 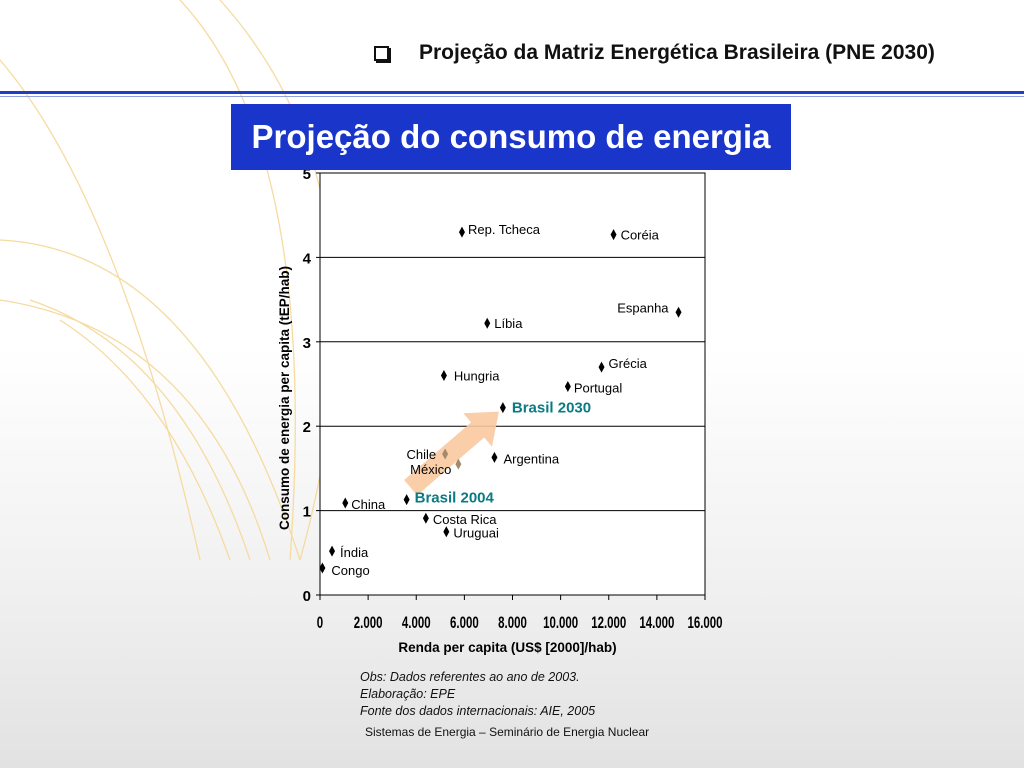 What do you see at coordinates (598, 388) in the screenshot?
I see `data-label: Portugal` at bounding box center [598, 388].